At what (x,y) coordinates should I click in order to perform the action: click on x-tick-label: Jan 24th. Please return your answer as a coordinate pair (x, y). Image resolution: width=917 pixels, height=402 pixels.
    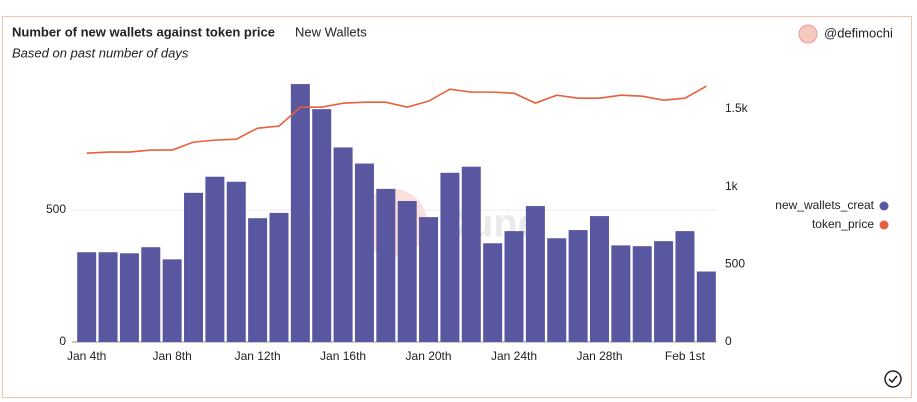
    Looking at the image, I should click on (514, 356).